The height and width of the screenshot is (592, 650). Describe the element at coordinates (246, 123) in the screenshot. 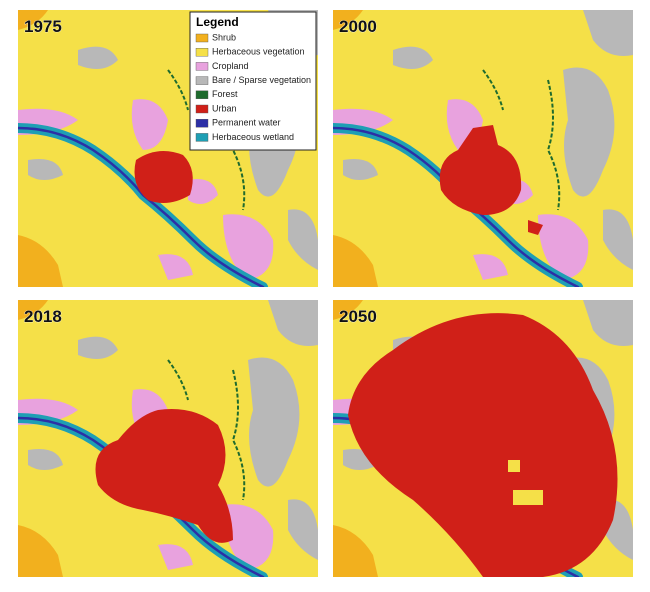

I see `legend-label: Permanent water` at that location.